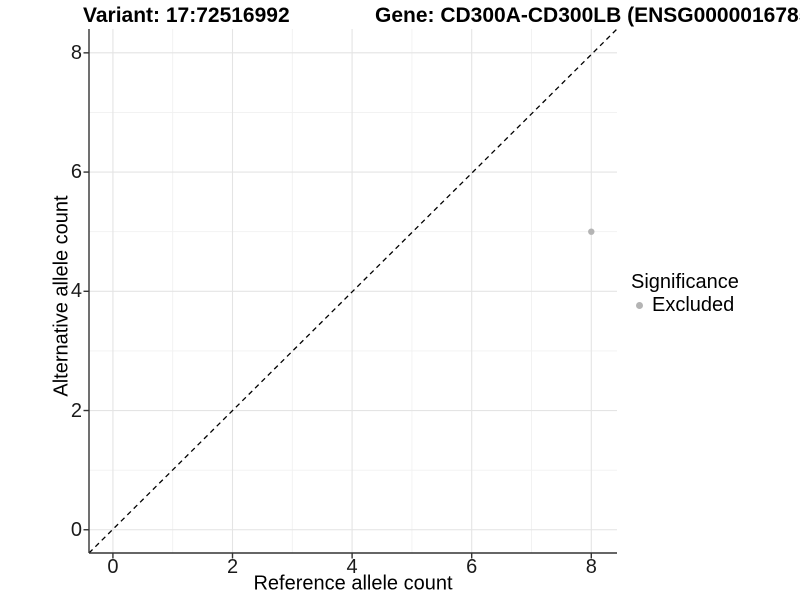 The height and width of the screenshot is (600, 800). Describe the element at coordinates (591, 567) in the screenshot. I see `x-tick-label: 8` at that location.